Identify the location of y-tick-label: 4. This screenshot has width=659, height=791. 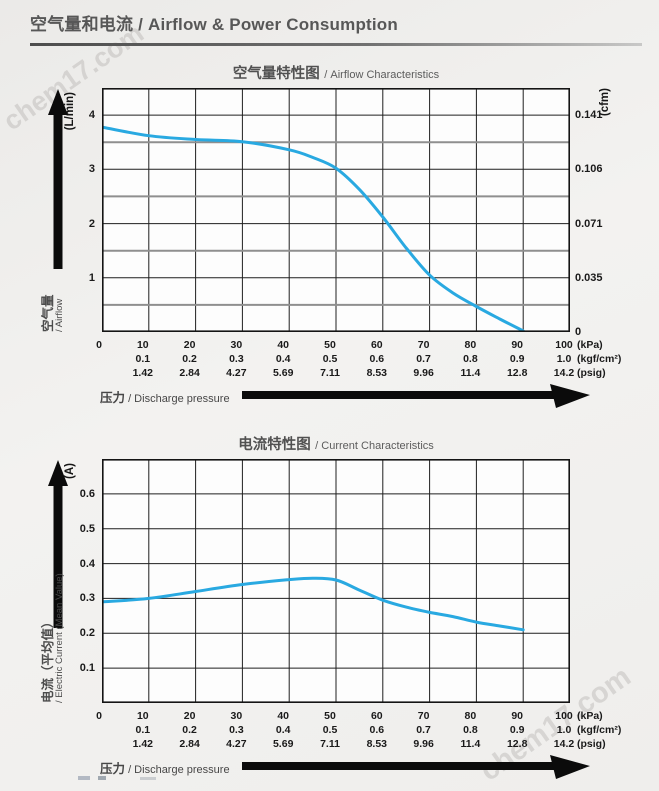
(91, 115).